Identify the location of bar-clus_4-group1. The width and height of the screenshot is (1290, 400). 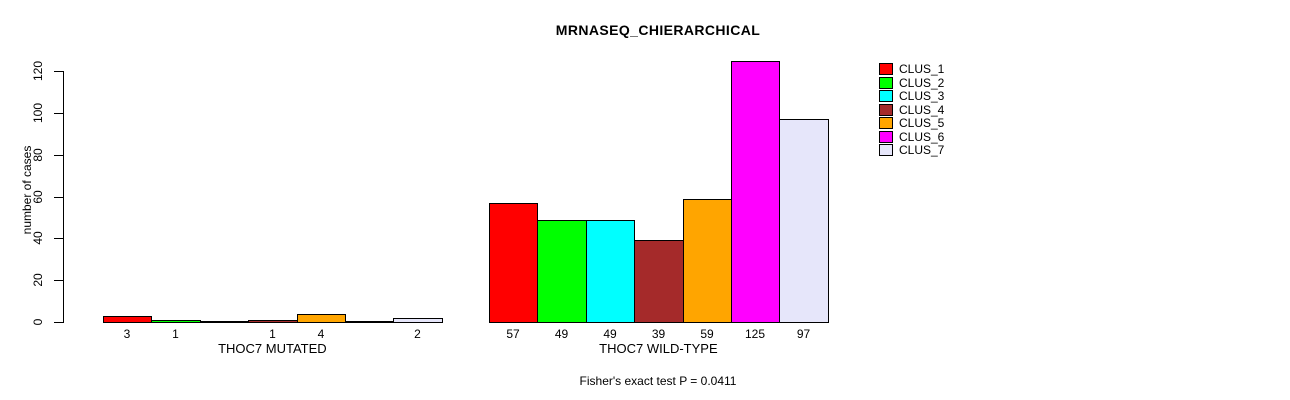
(273, 321).